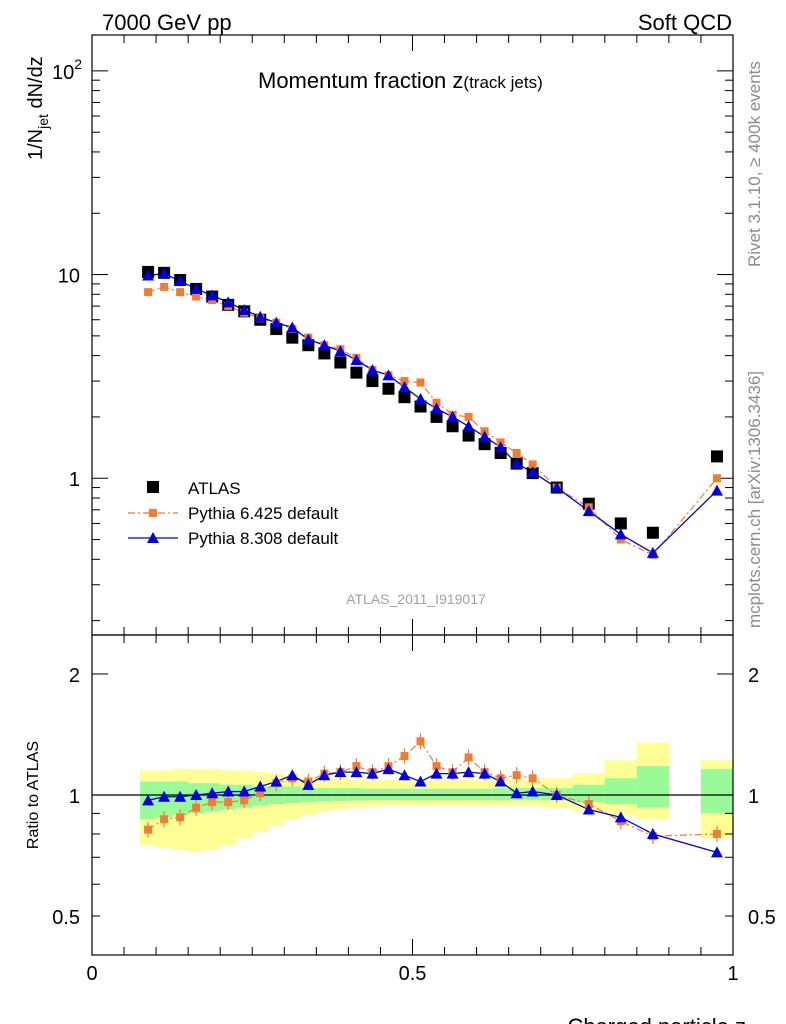 The width and height of the screenshot is (786, 1024). Describe the element at coordinates (656, 1019) in the screenshot. I see `x-axis-label: Charged particle z` at that location.